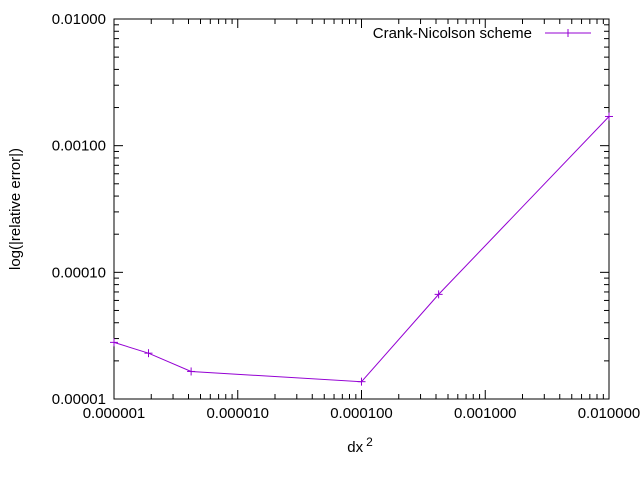  I want to click on legend-swatch-marker, so click(568, 33).